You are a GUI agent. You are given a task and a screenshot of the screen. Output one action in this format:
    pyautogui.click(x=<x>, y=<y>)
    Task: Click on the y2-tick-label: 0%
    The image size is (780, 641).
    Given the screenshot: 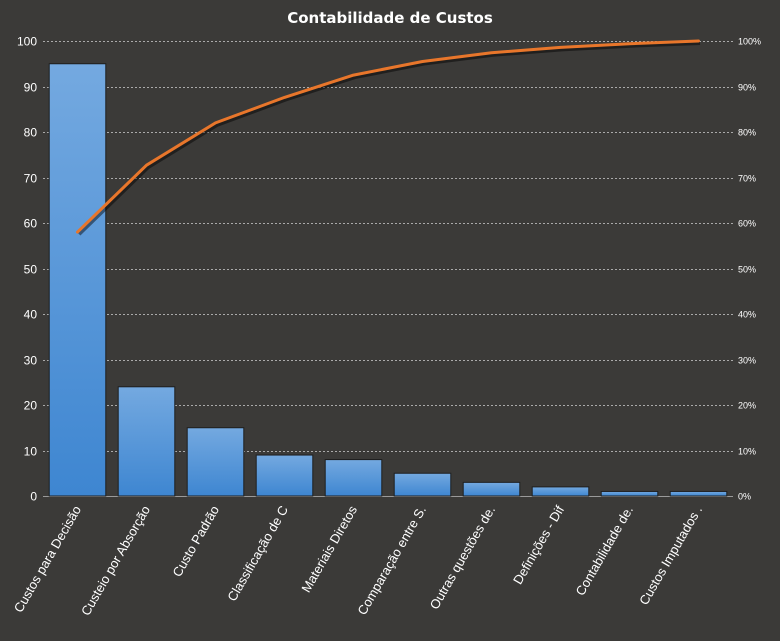 What is the action you would take?
    pyautogui.click(x=744, y=497)
    